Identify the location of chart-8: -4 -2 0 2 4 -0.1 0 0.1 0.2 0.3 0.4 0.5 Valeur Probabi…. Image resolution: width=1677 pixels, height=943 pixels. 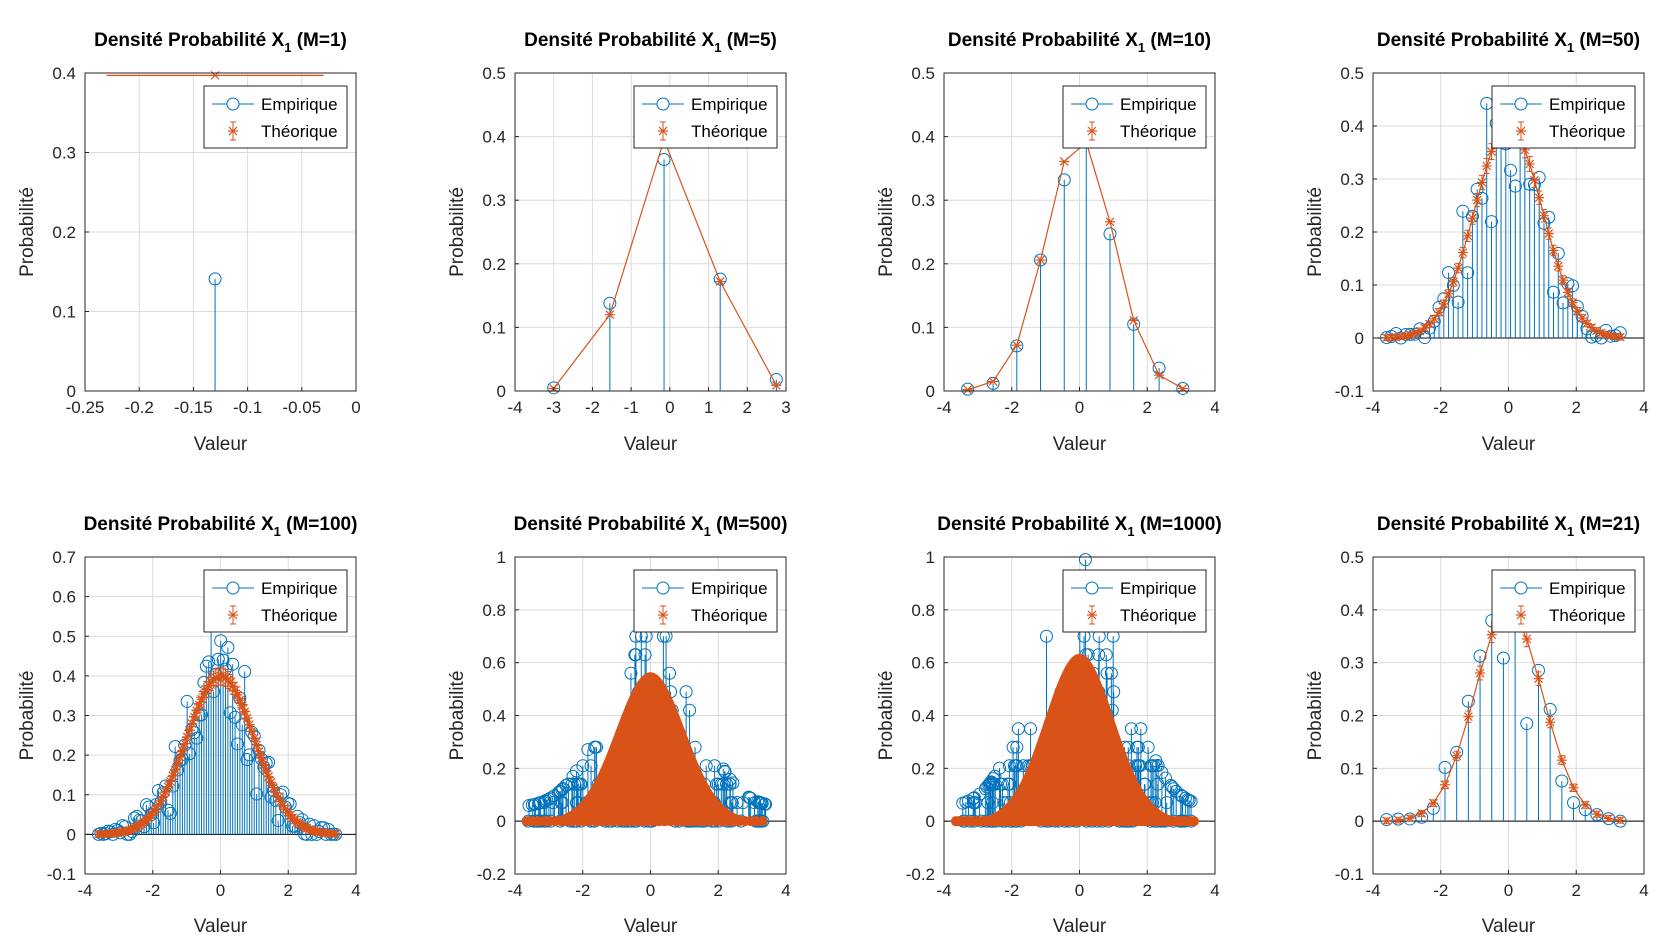
(1477, 725).